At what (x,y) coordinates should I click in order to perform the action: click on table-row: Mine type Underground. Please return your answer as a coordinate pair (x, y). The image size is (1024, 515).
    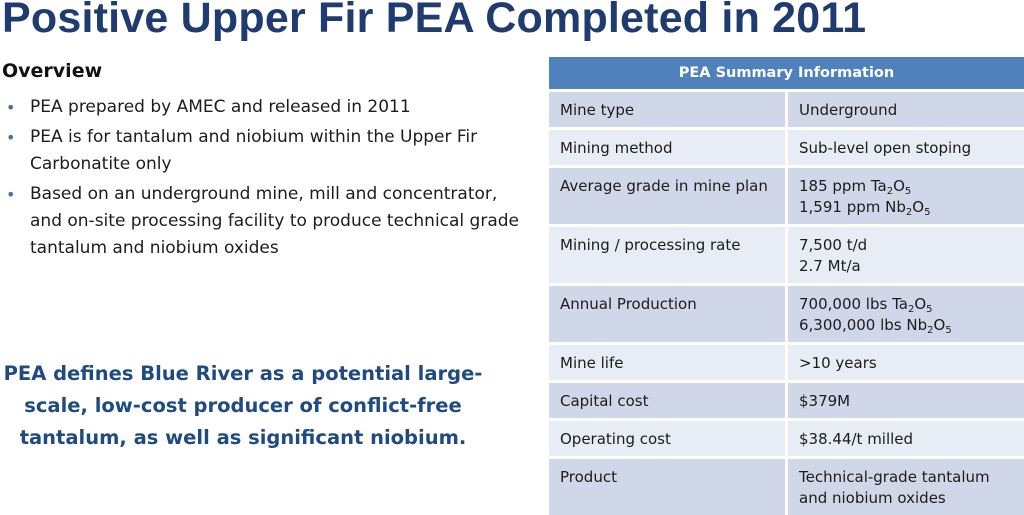
    Looking at the image, I should click on (786, 110).